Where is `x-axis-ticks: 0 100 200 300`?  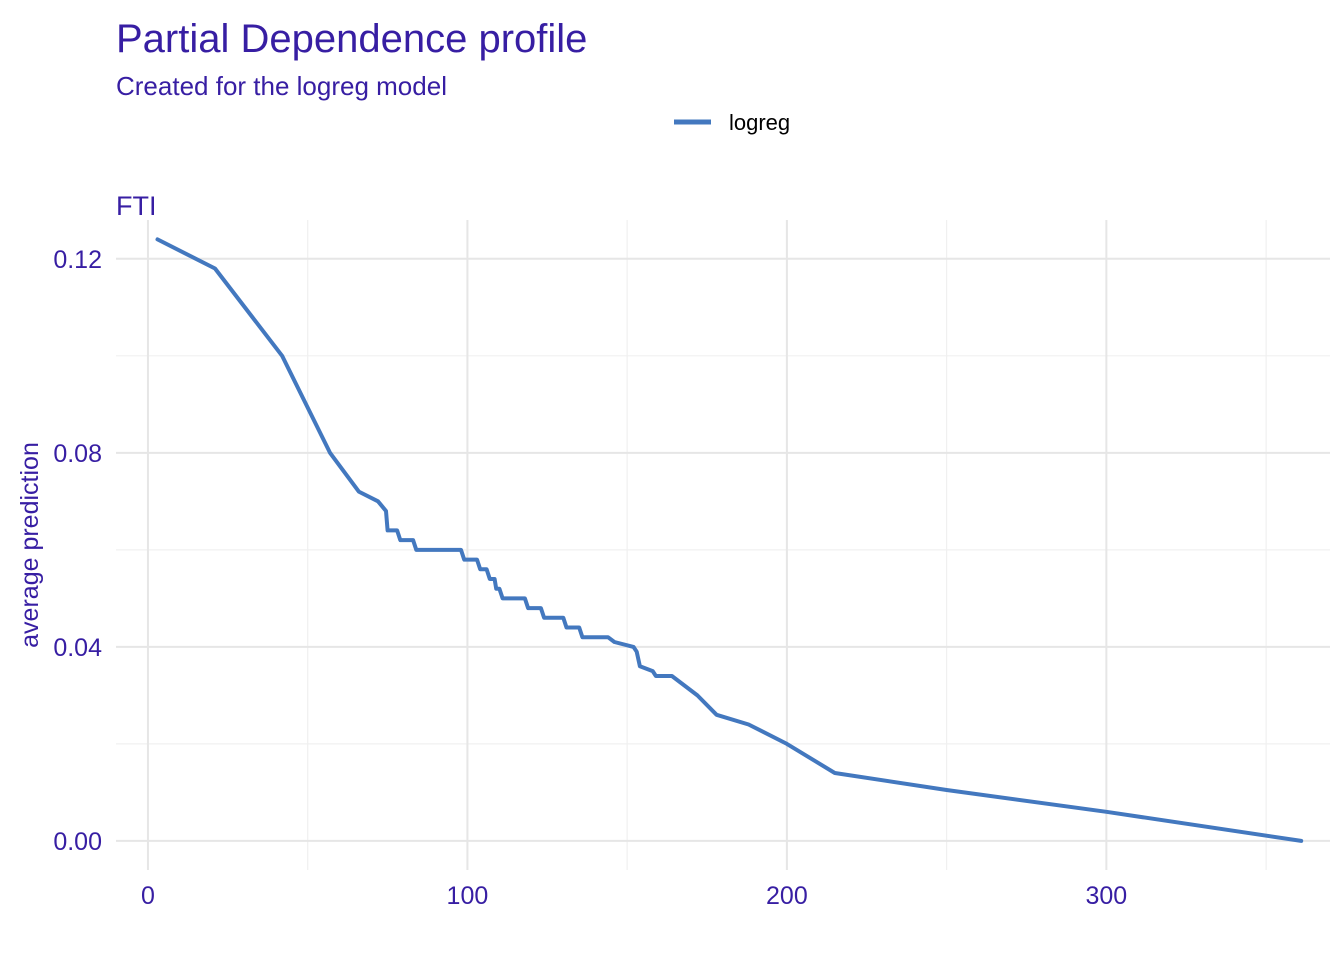
x-axis-ticks: 0 100 200 300 is located at coordinates (634, 896).